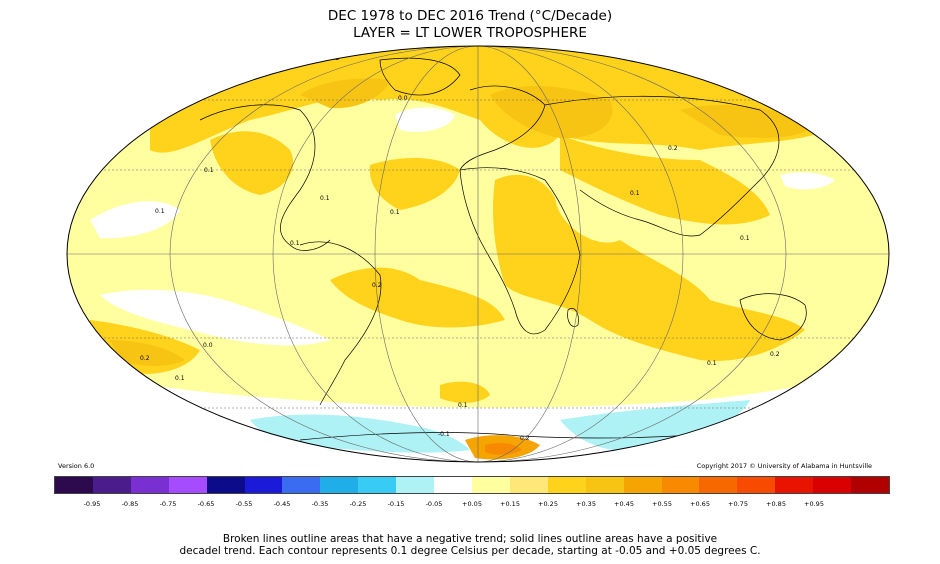 The image size is (940, 564). Describe the element at coordinates (130, 504) in the screenshot. I see `color-scale-tick: -0.85` at that location.